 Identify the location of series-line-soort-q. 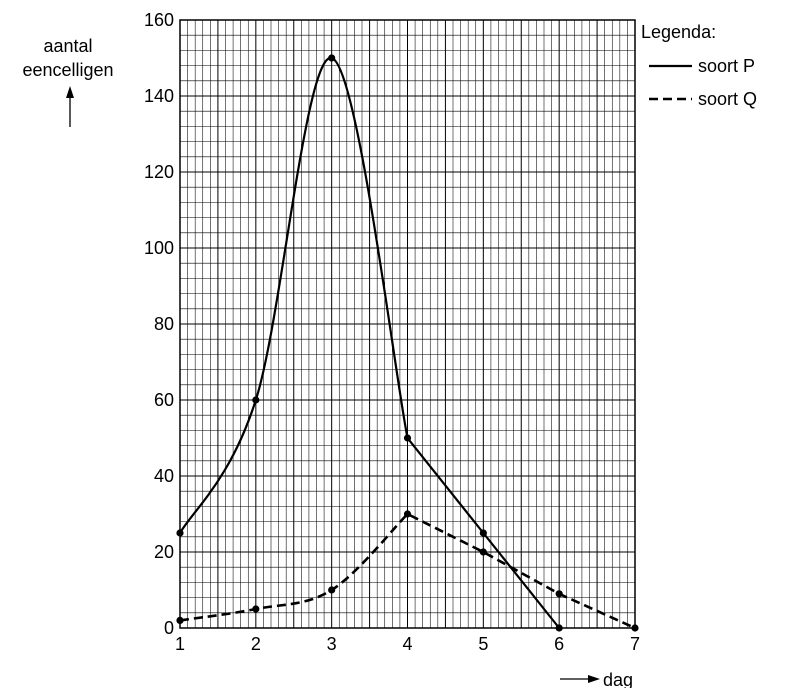
(407, 571).